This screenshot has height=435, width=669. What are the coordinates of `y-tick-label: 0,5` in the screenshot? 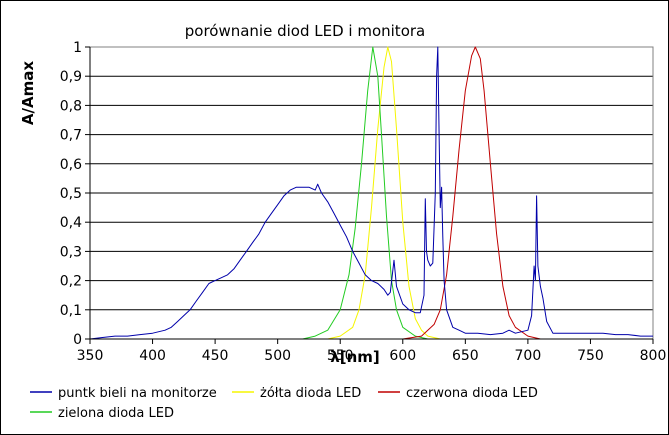 It's located at (71, 194).